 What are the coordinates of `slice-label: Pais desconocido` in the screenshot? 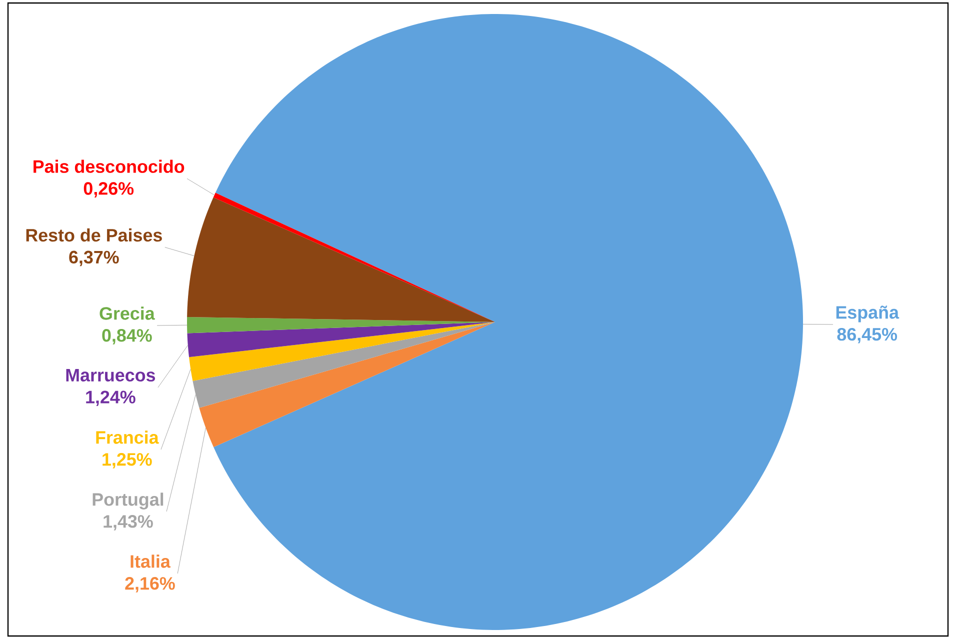 It's located at (109, 166).